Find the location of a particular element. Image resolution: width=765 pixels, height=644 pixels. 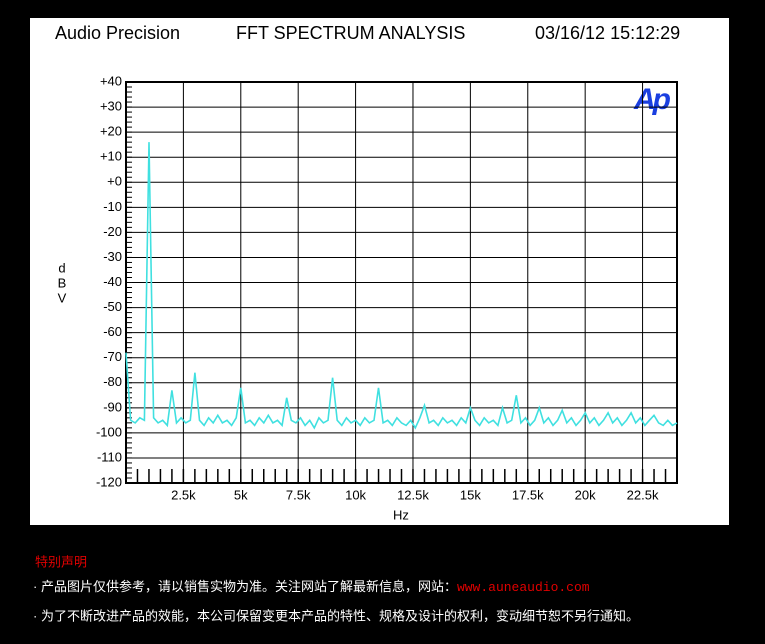

y-tick-label: +40 is located at coordinates (111, 80).